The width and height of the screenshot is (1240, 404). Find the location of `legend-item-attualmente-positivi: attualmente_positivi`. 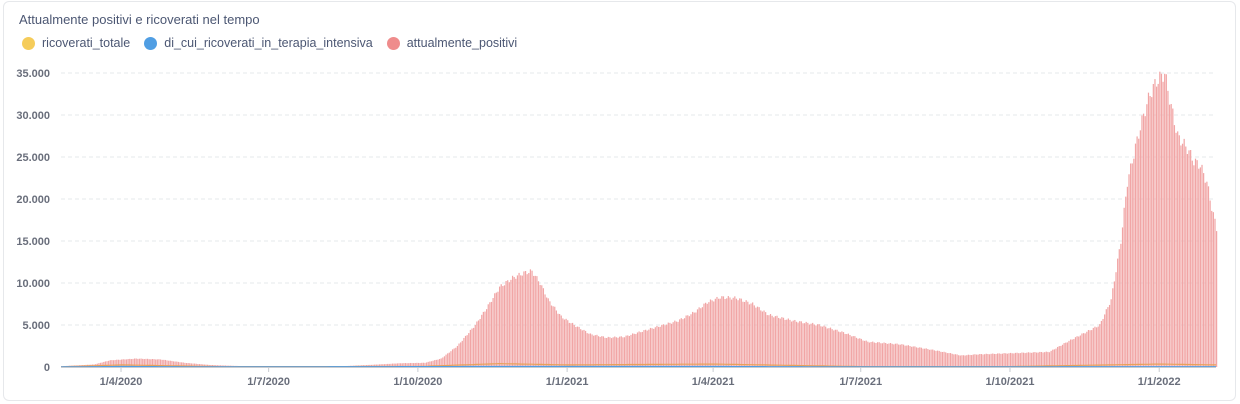

legend-item-attualmente-positivi: attualmente_positivi is located at coordinates (451, 43).